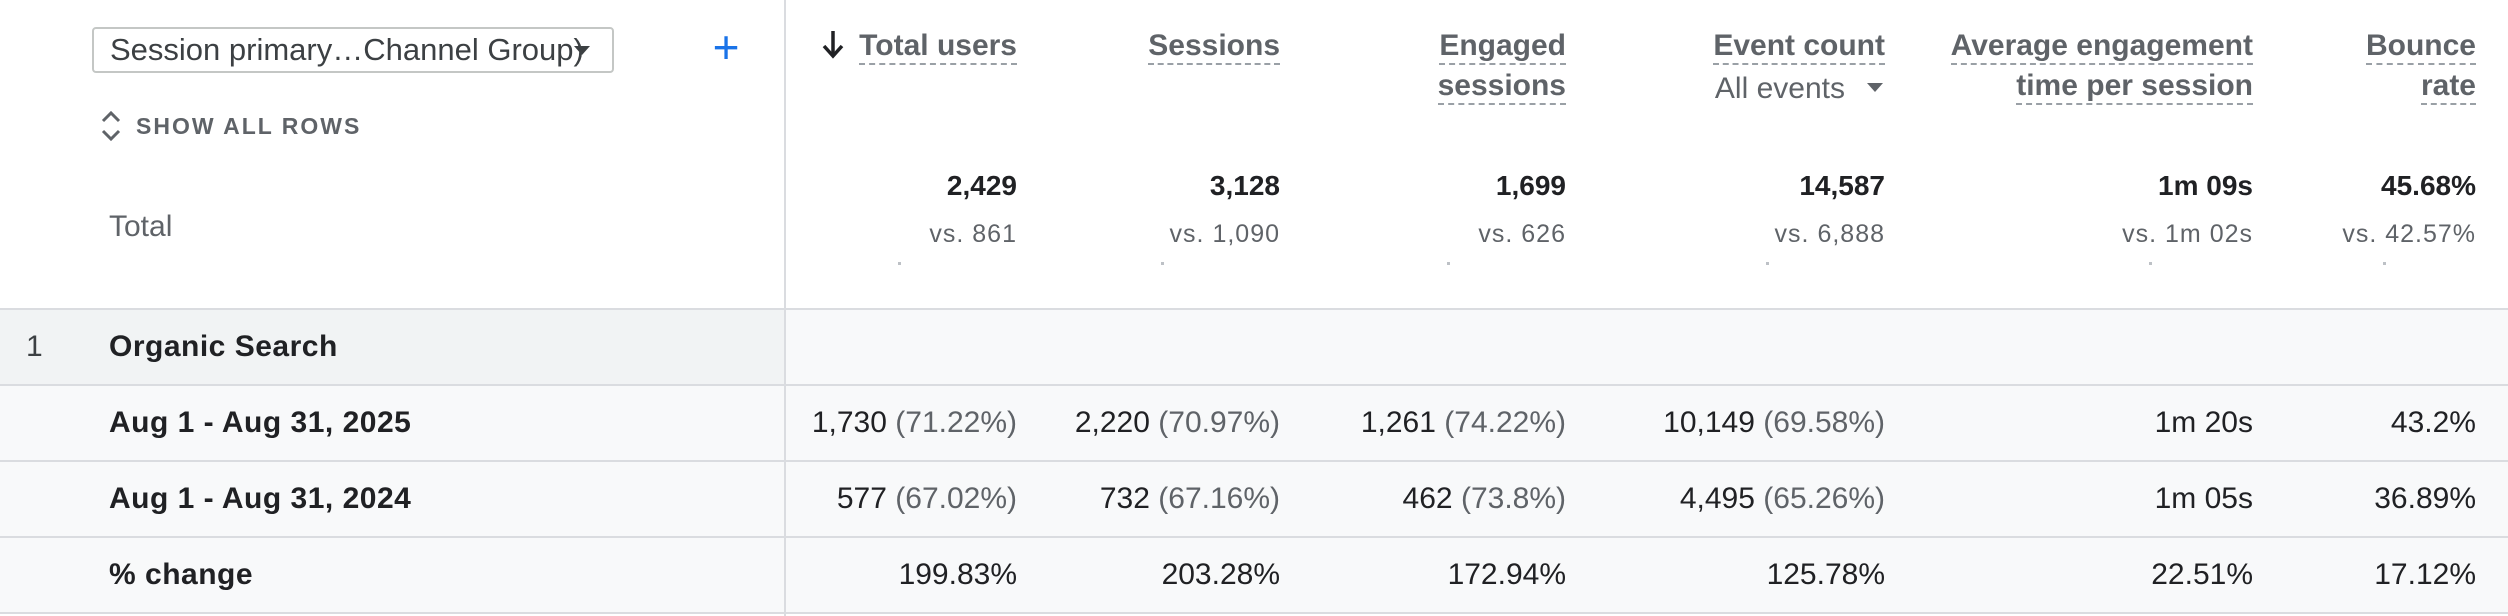 The width and height of the screenshot is (2508, 616). Describe the element at coordinates (260, 422) in the screenshot. I see `row-label: Aug 1 - Aug 31, 2025` at that location.